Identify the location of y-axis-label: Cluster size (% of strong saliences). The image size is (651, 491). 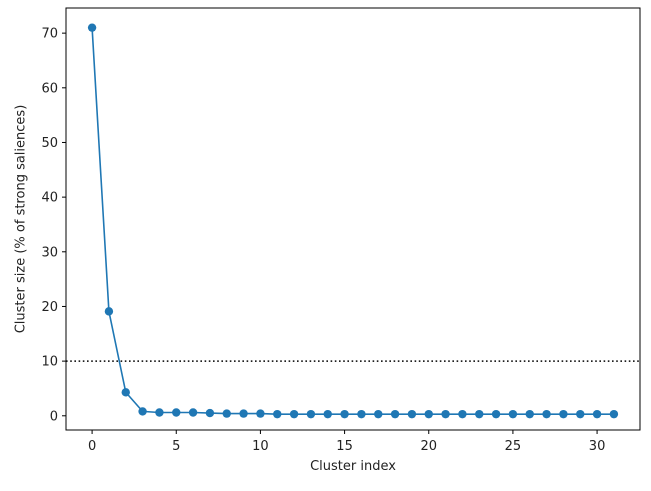
(21, 219).